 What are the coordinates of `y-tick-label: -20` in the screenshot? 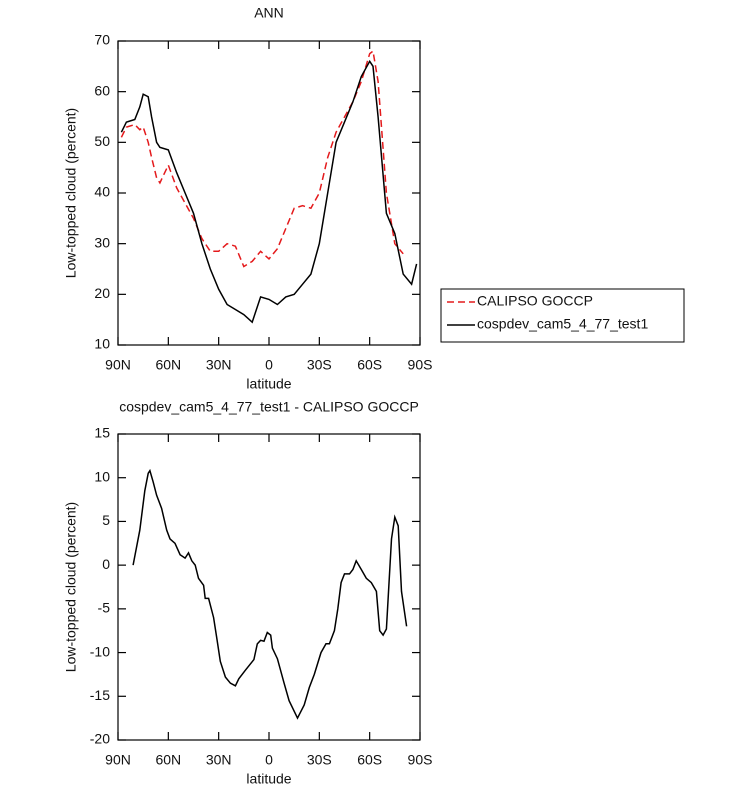 It's located at (100, 739).